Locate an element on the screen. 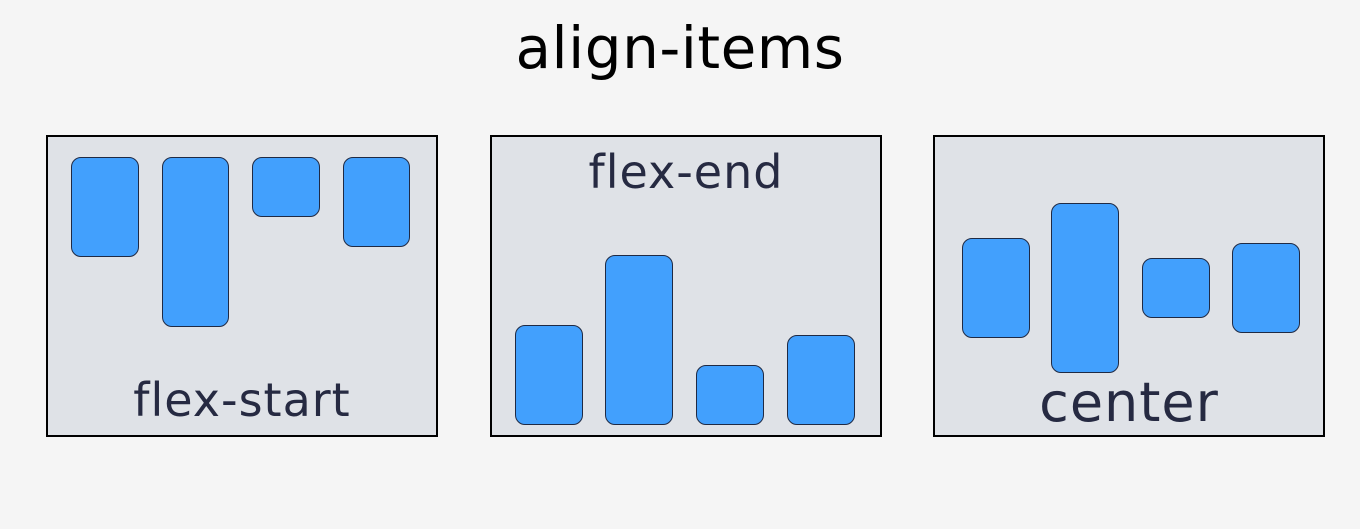 The image size is (1360, 529). panel-label: flex-start is located at coordinates (242, 400).